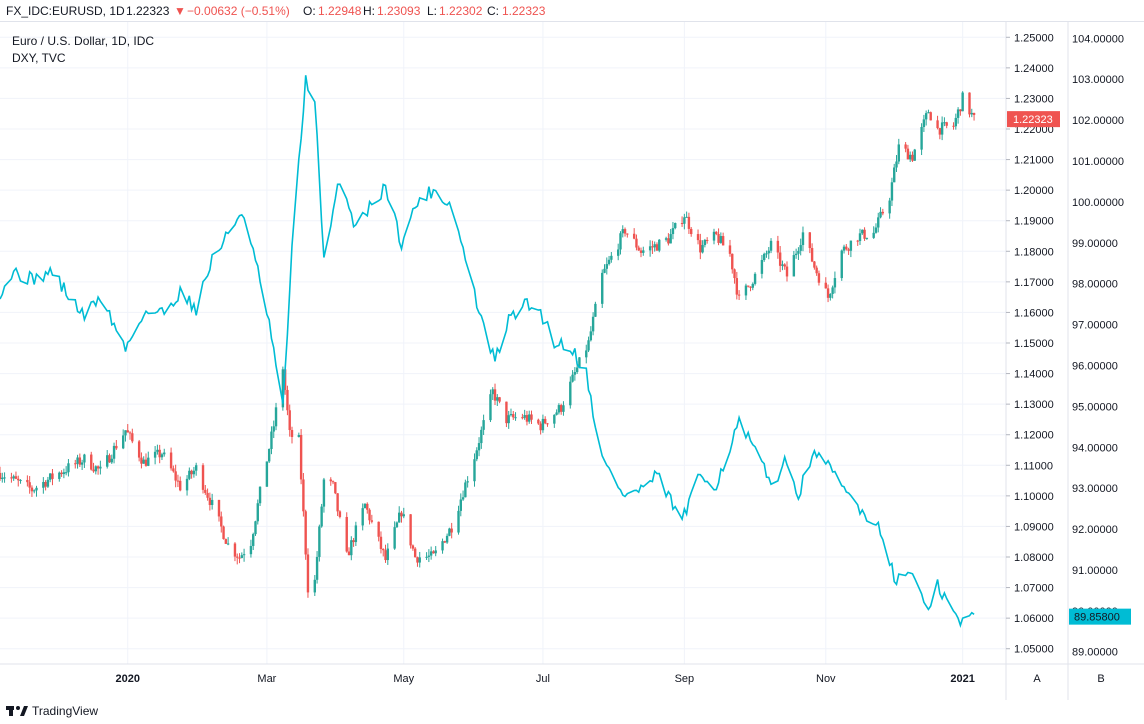  What do you see at coordinates (39, 58) in the screenshot?
I see `compare-series-legend: DXY, TVC` at bounding box center [39, 58].